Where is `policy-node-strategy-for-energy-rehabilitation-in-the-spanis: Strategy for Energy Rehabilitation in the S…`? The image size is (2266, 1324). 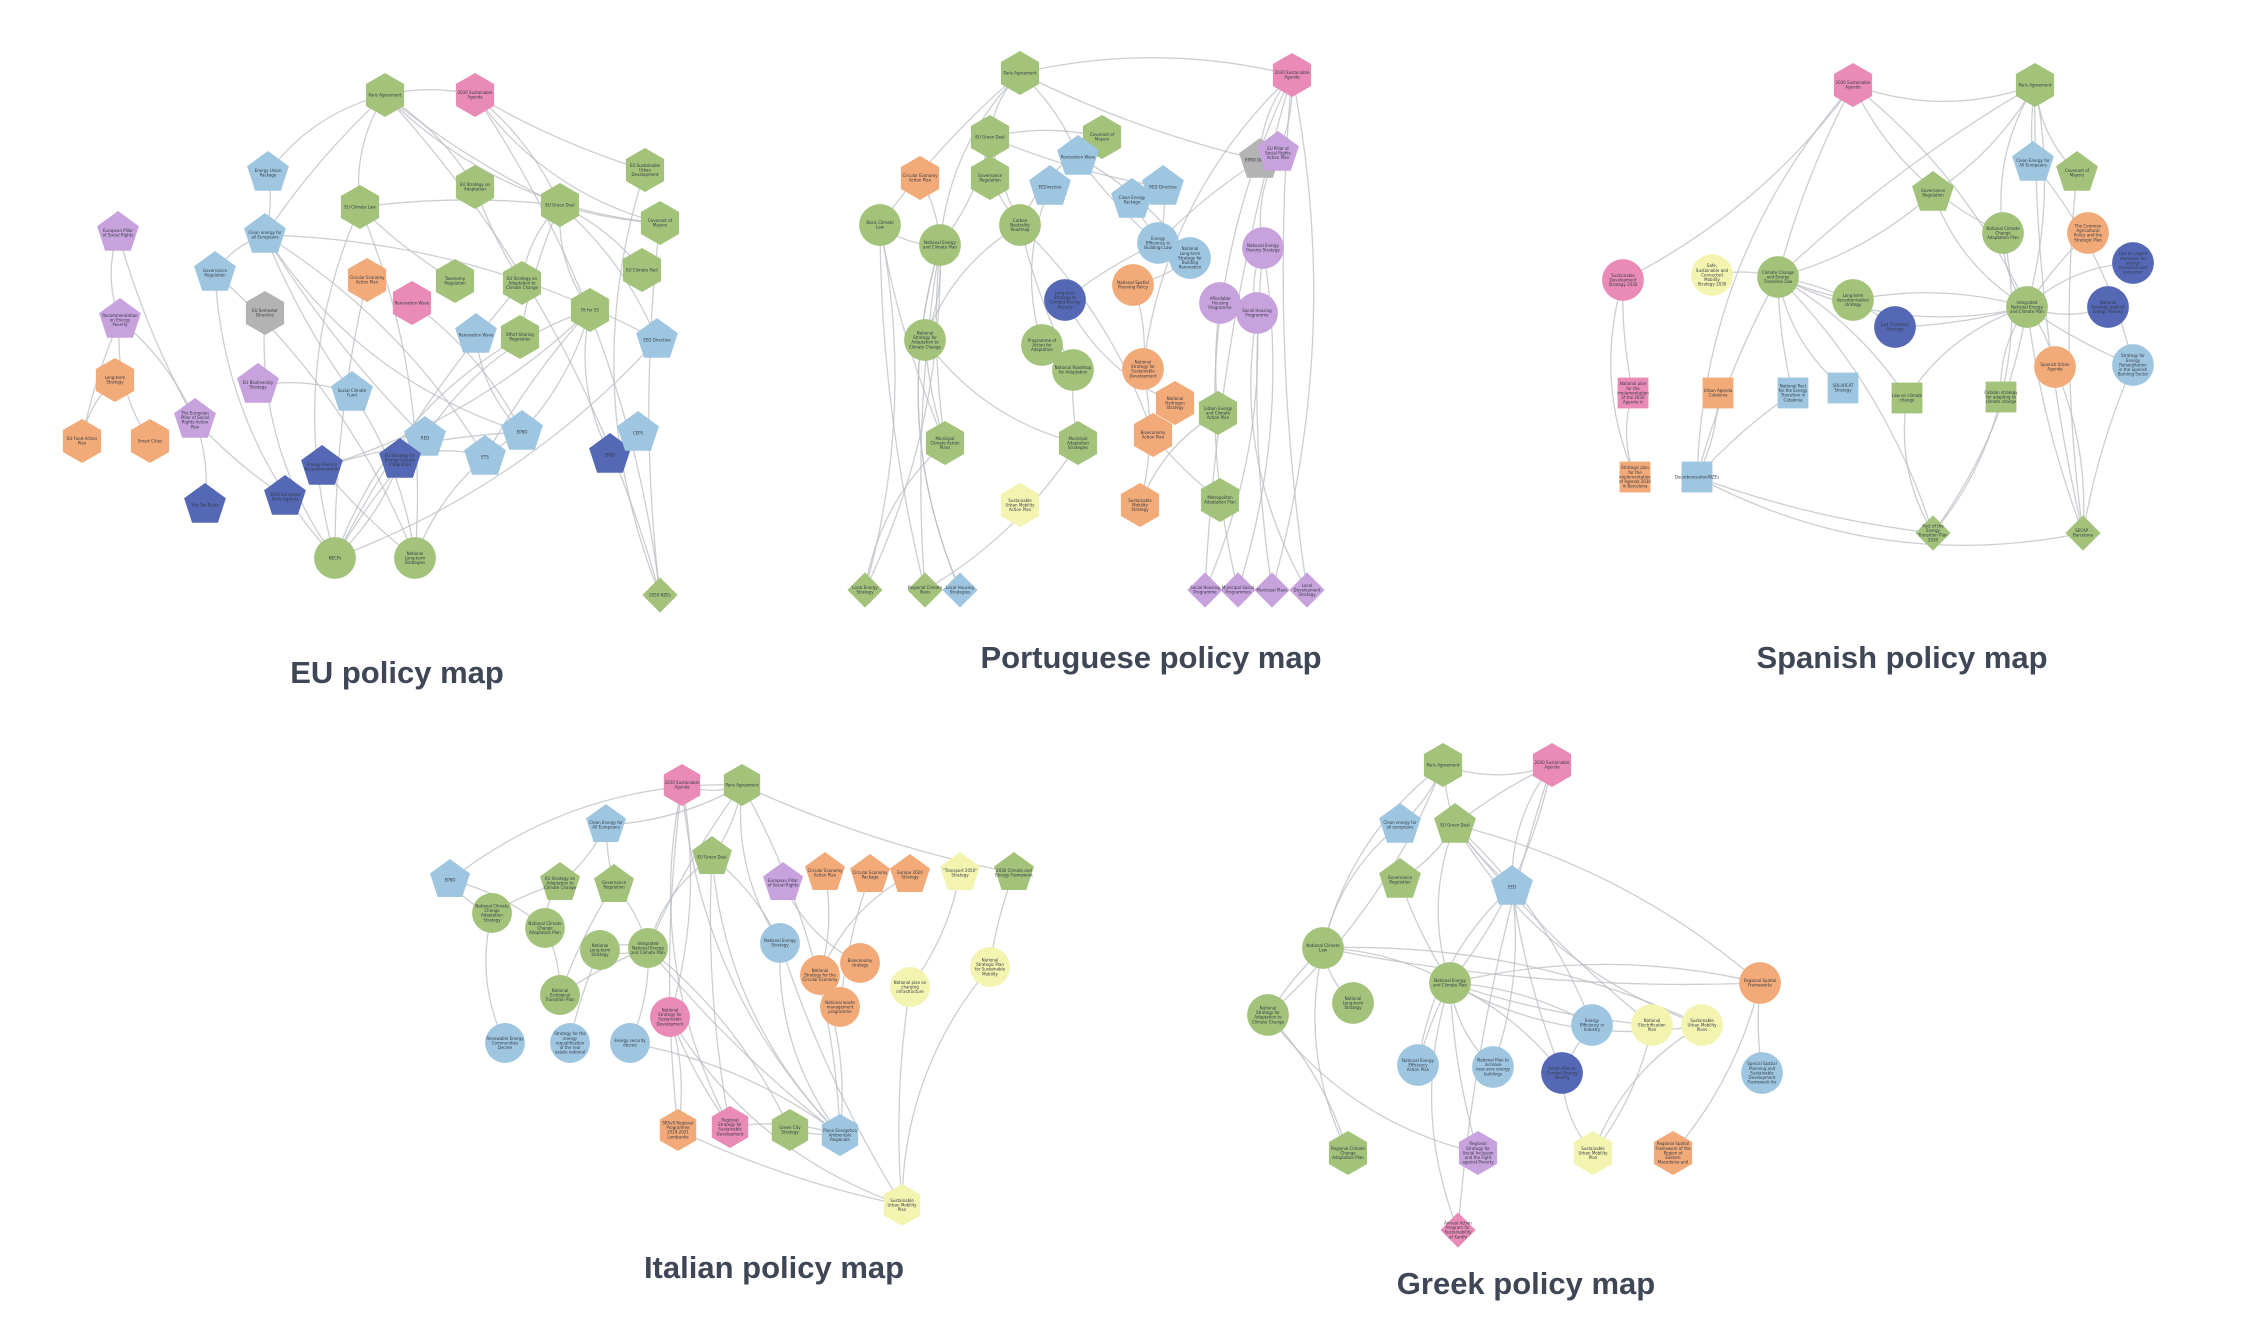 policy-node-strategy-for-energy-rehabilitation-in-the-spanis: Strategy for Energy Rehabilitation in the S… is located at coordinates (2133, 365).